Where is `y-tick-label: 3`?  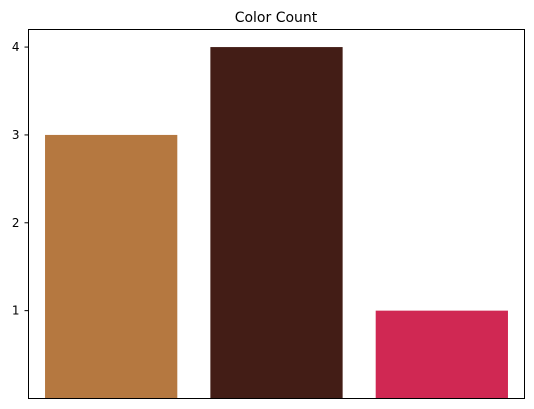 y-tick-label: 3 is located at coordinates (16, 135).